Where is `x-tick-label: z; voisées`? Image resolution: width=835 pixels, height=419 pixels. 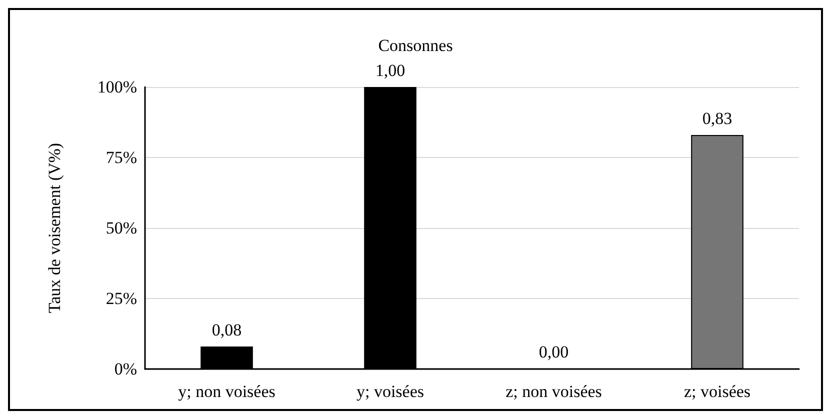 x-tick-label: z; voisées is located at coordinates (717, 391).